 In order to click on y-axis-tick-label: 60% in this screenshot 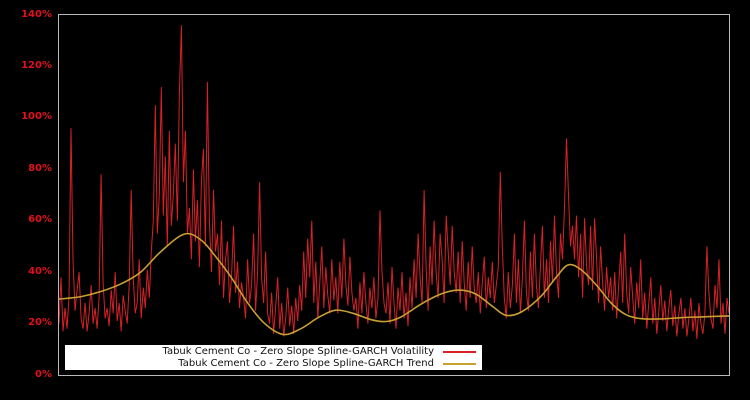, I will do `click(40, 220)`.